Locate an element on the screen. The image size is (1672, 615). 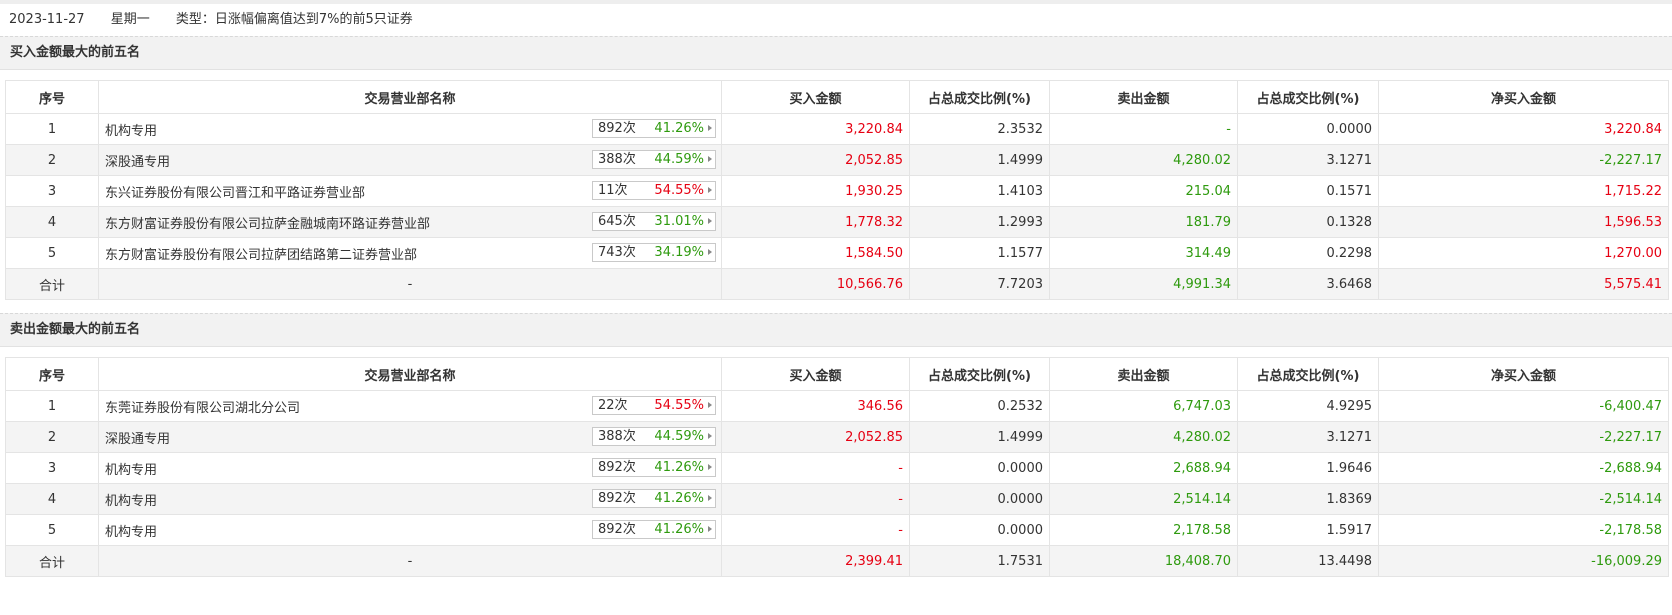
buy-ratio-cell: 0.0000 is located at coordinates (979, 468).